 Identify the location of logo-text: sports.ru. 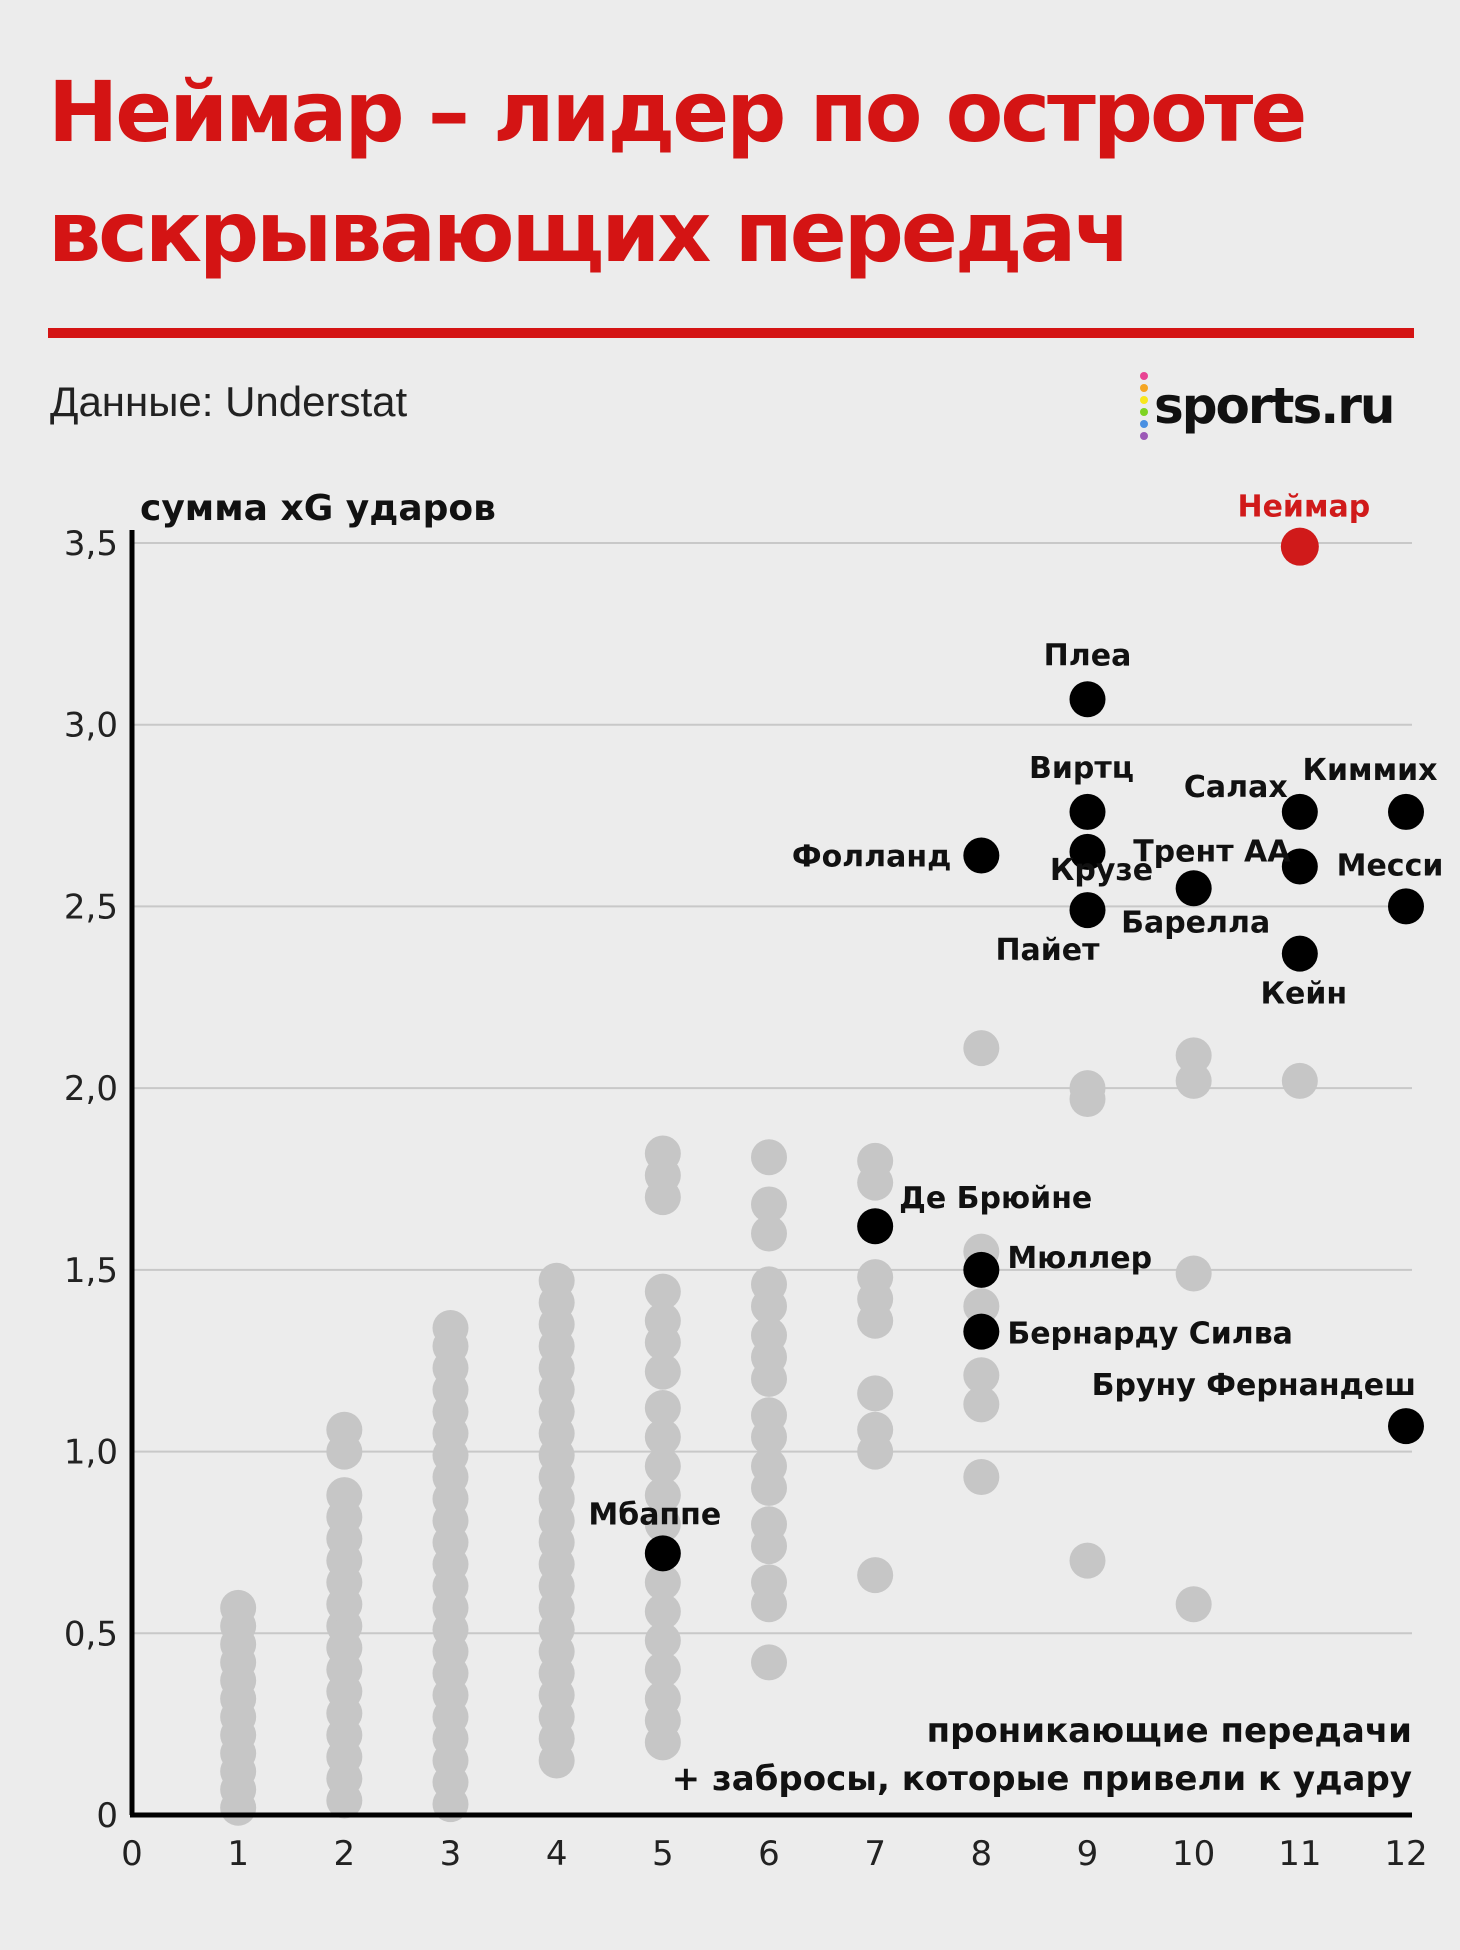
(1274, 406).